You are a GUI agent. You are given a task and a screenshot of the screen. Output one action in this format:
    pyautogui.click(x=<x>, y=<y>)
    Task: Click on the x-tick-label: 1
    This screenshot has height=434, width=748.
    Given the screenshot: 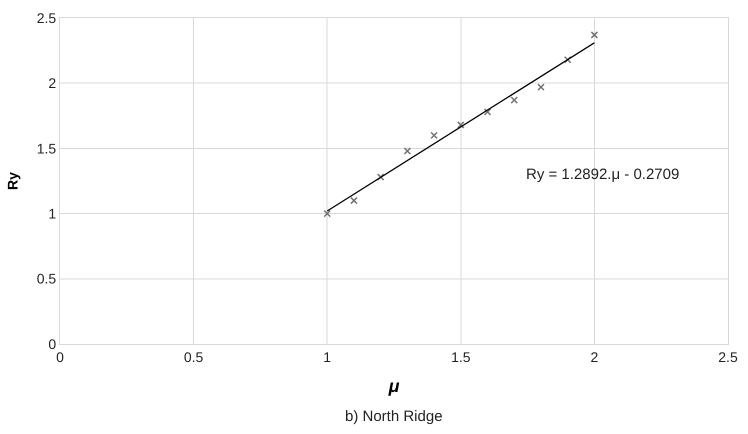 What is the action you would take?
    pyautogui.click(x=327, y=356)
    